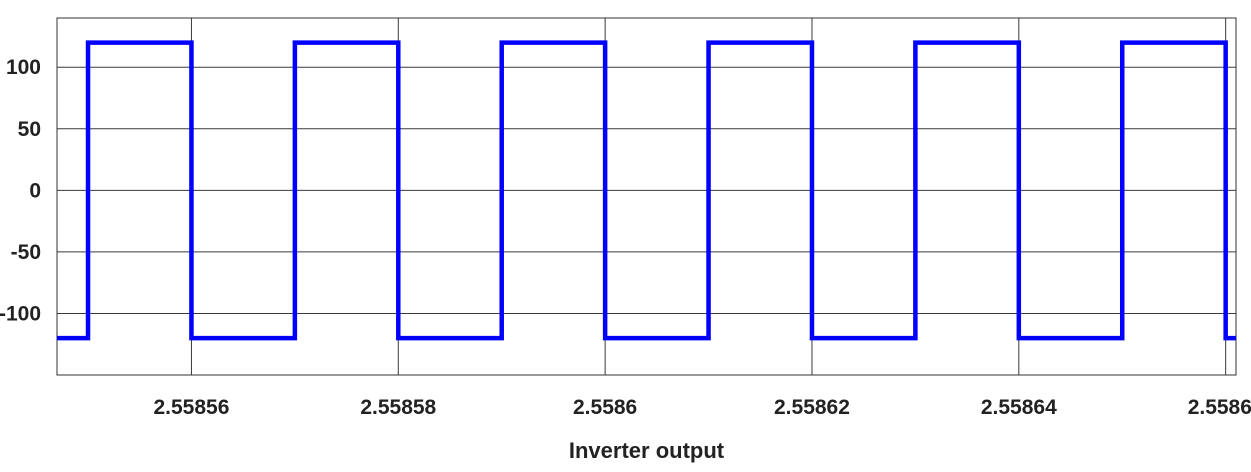  I want to click on x-tick-label: 2.5586, so click(605, 407).